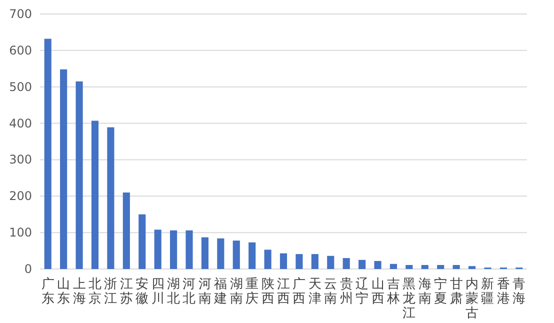 The width and height of the screenshot is (554, 323). Describe the element at coordinates (519, 291) in the screenshot. I see `x-tick-label: 青海` at that location.